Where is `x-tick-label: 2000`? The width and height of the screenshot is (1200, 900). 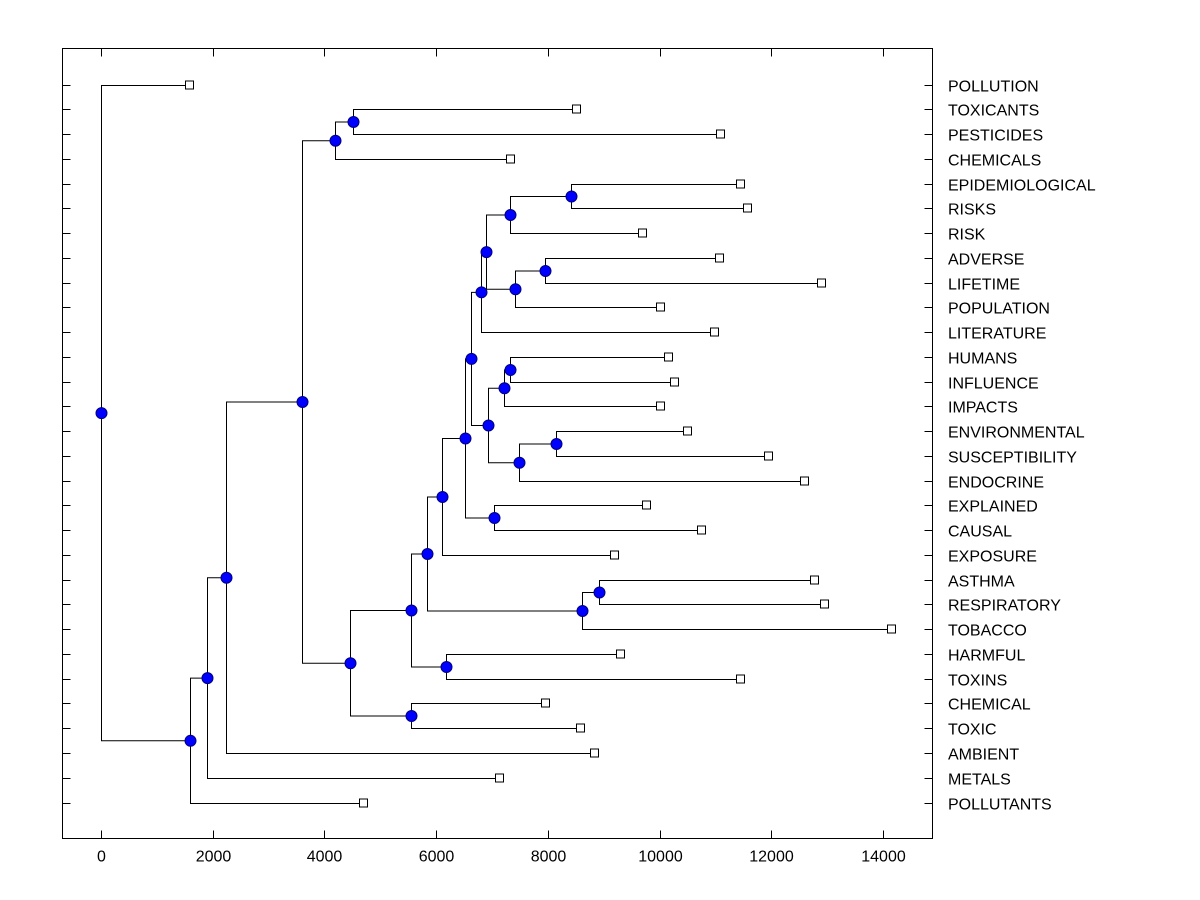
x-tick-label: 2000 is located at coordinates (214, 857).